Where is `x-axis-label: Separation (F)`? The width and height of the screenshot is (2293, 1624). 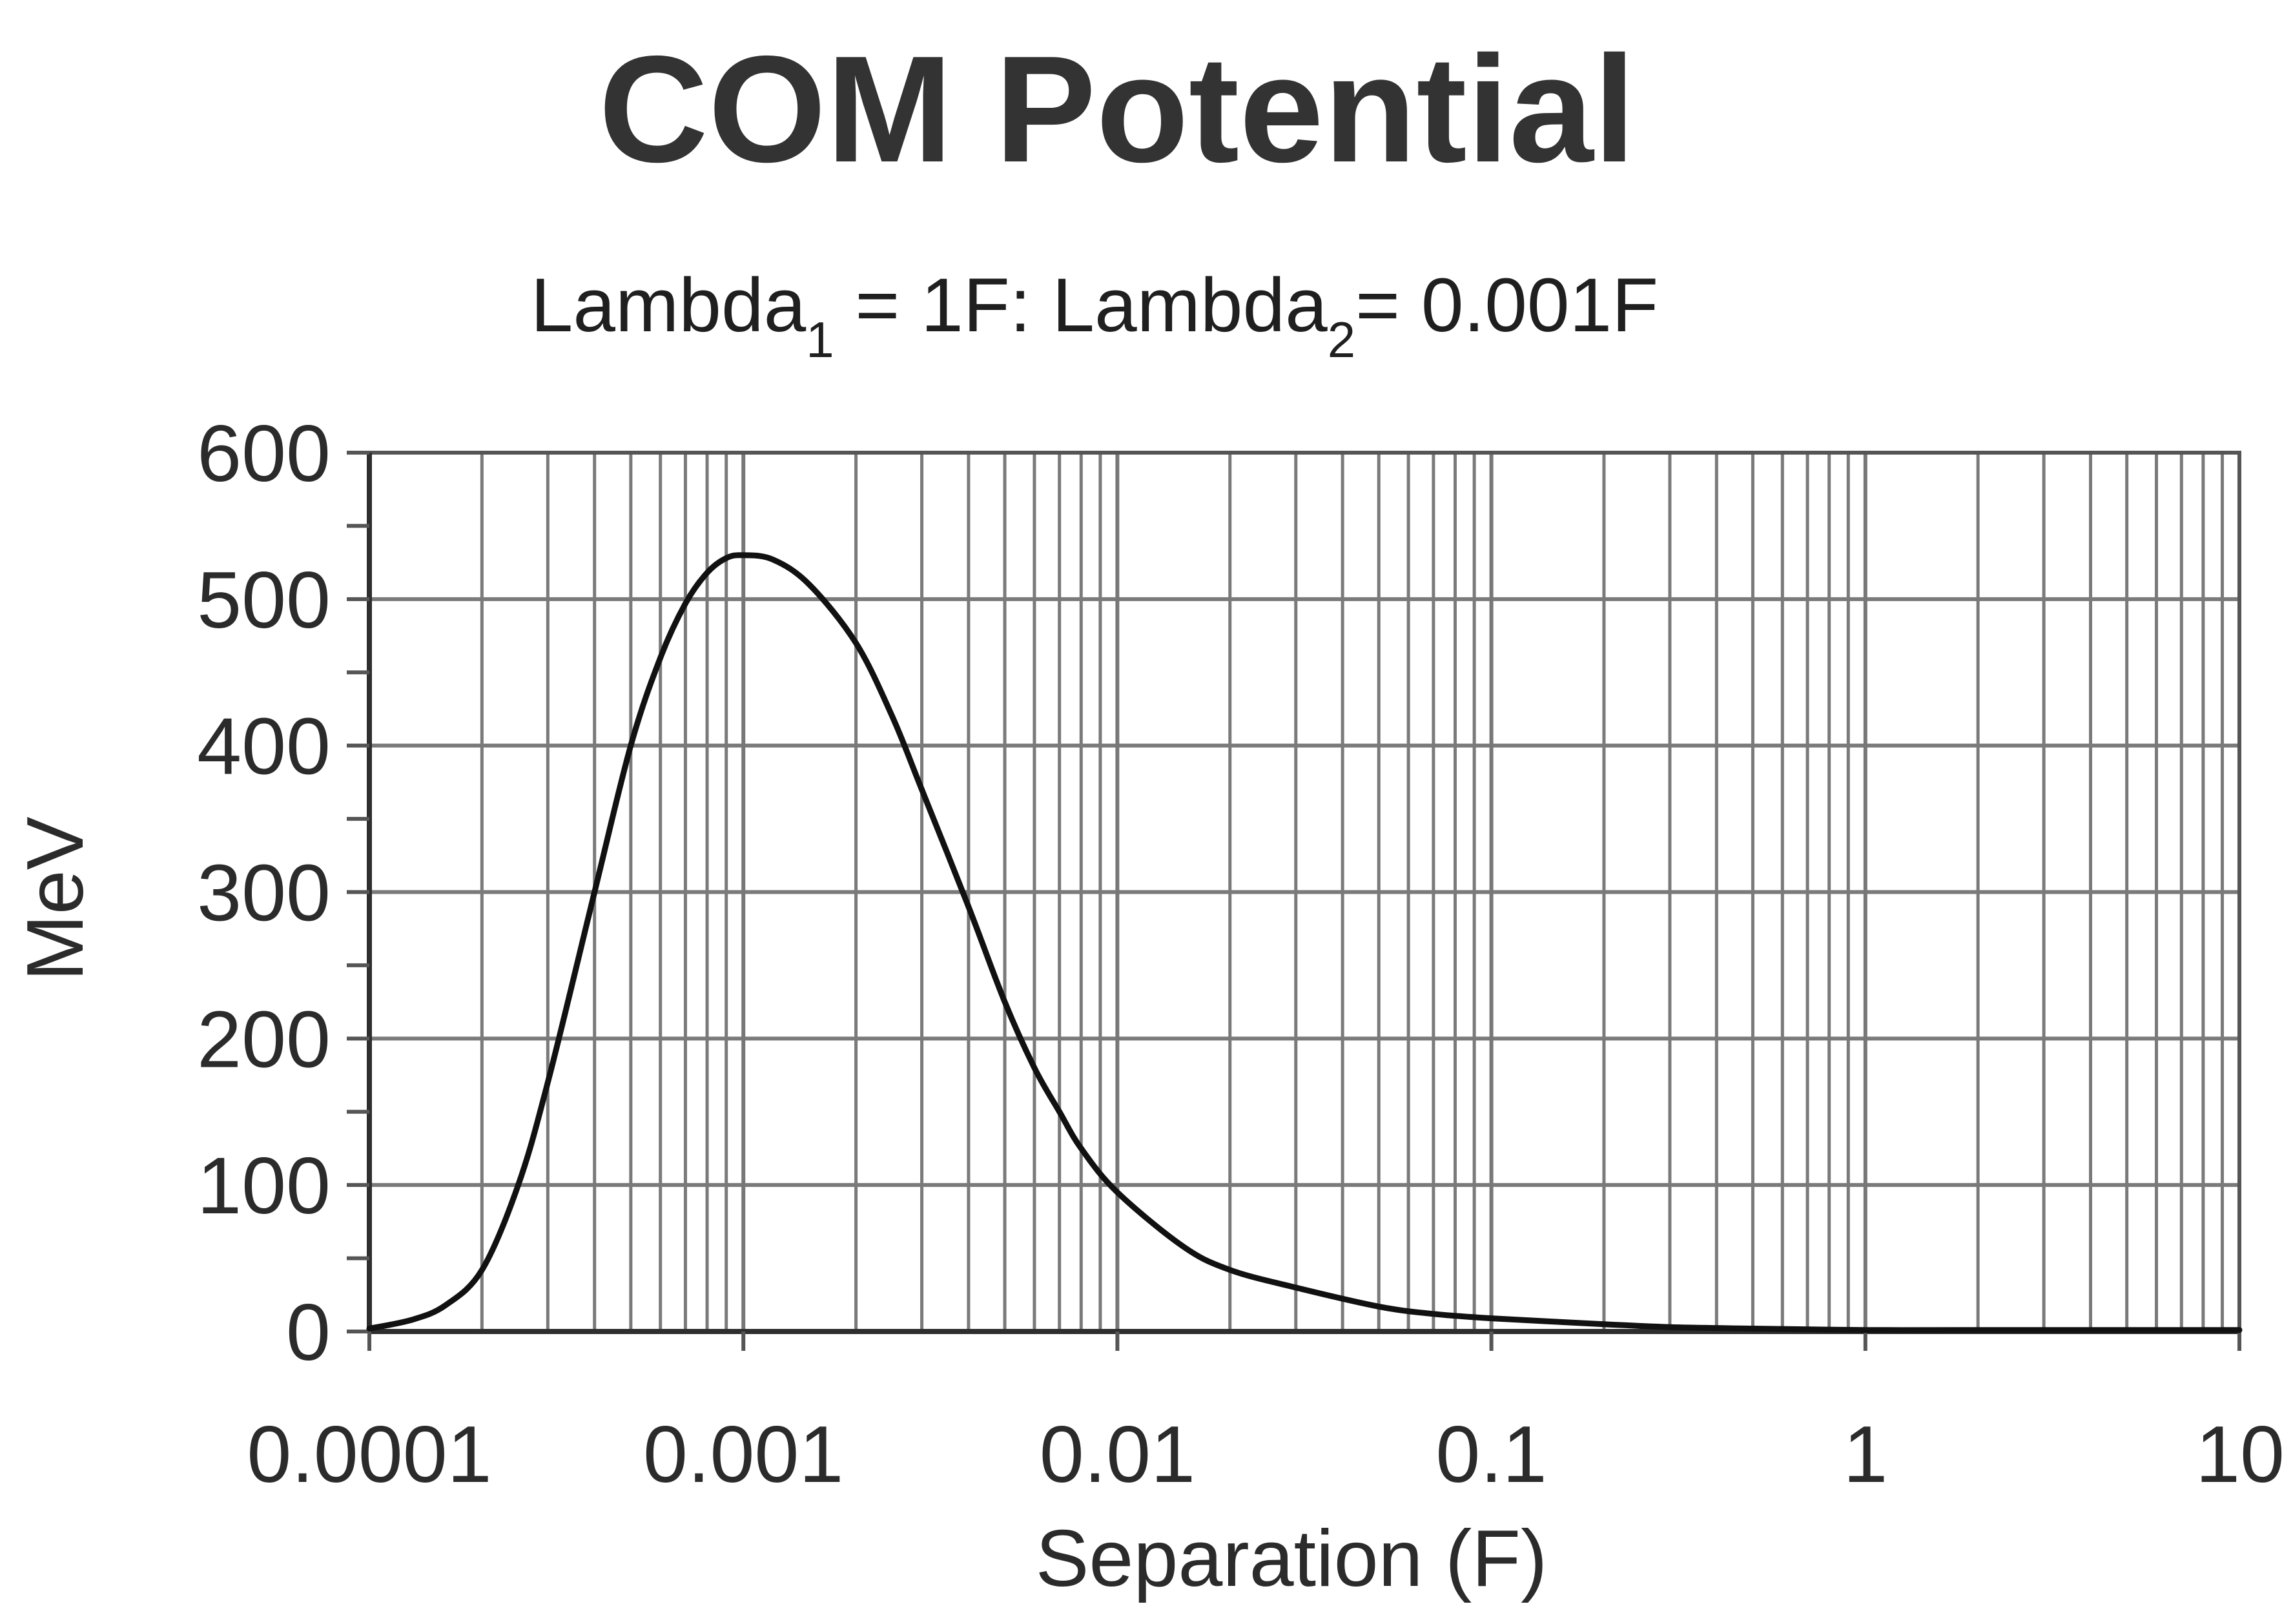
x-axis-label: Separation (F) is located at coordinates (1292, 1558).